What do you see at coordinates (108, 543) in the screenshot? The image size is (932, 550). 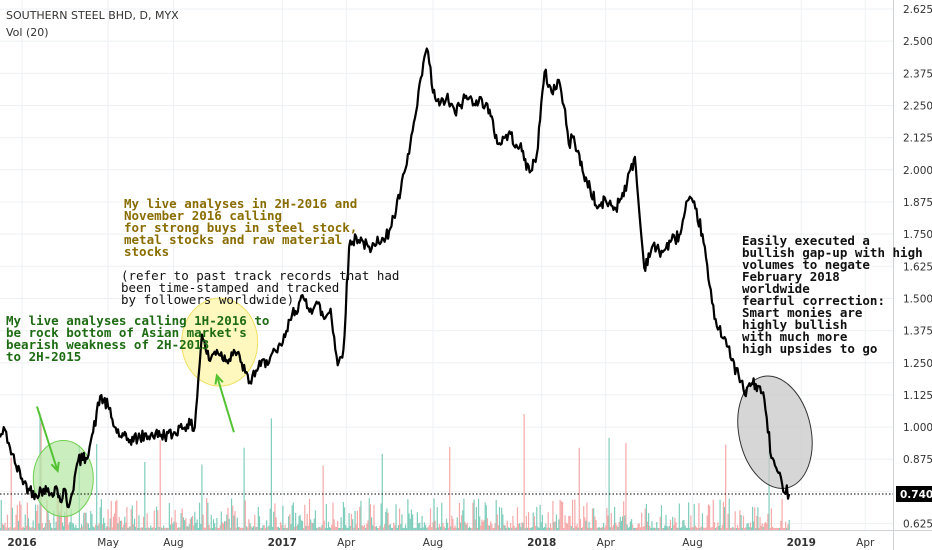 I see `x-tick-label: May` at bounding box center [108, 543].